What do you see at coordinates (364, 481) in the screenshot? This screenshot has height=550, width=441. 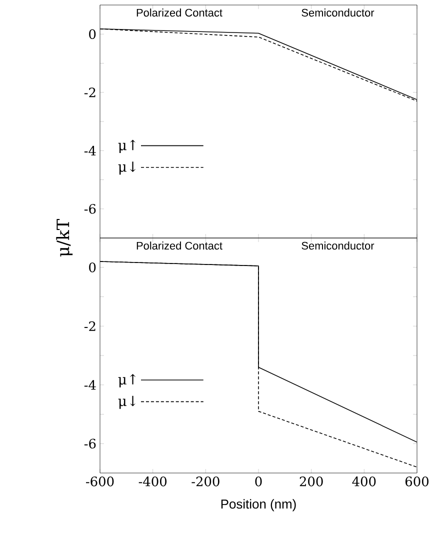 I see `x-tick-label: 400` at bounding box center [364, 481].